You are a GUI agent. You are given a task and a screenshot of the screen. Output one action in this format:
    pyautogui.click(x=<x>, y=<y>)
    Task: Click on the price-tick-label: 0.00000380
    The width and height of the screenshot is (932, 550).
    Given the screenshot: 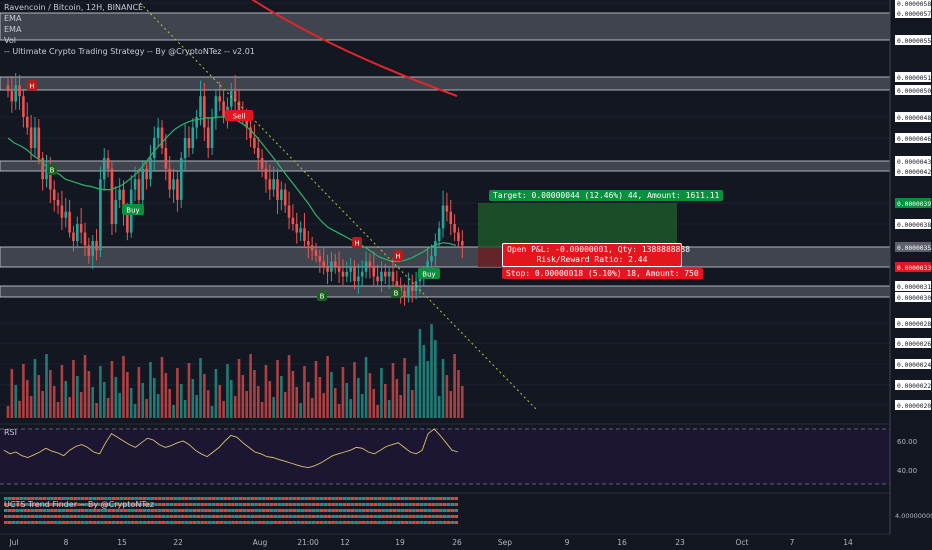 What is the action you would take?
    pyautogui.click(x=914, y=225)
    